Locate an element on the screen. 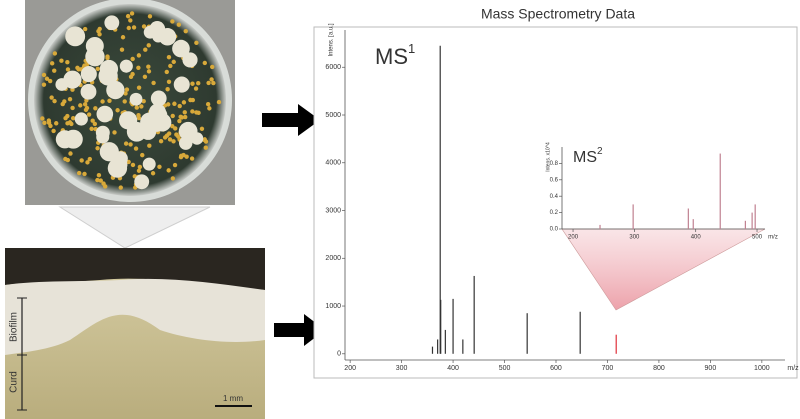  y-axis-label: Intens. [a.u.] is located at coordinates (332, 39).